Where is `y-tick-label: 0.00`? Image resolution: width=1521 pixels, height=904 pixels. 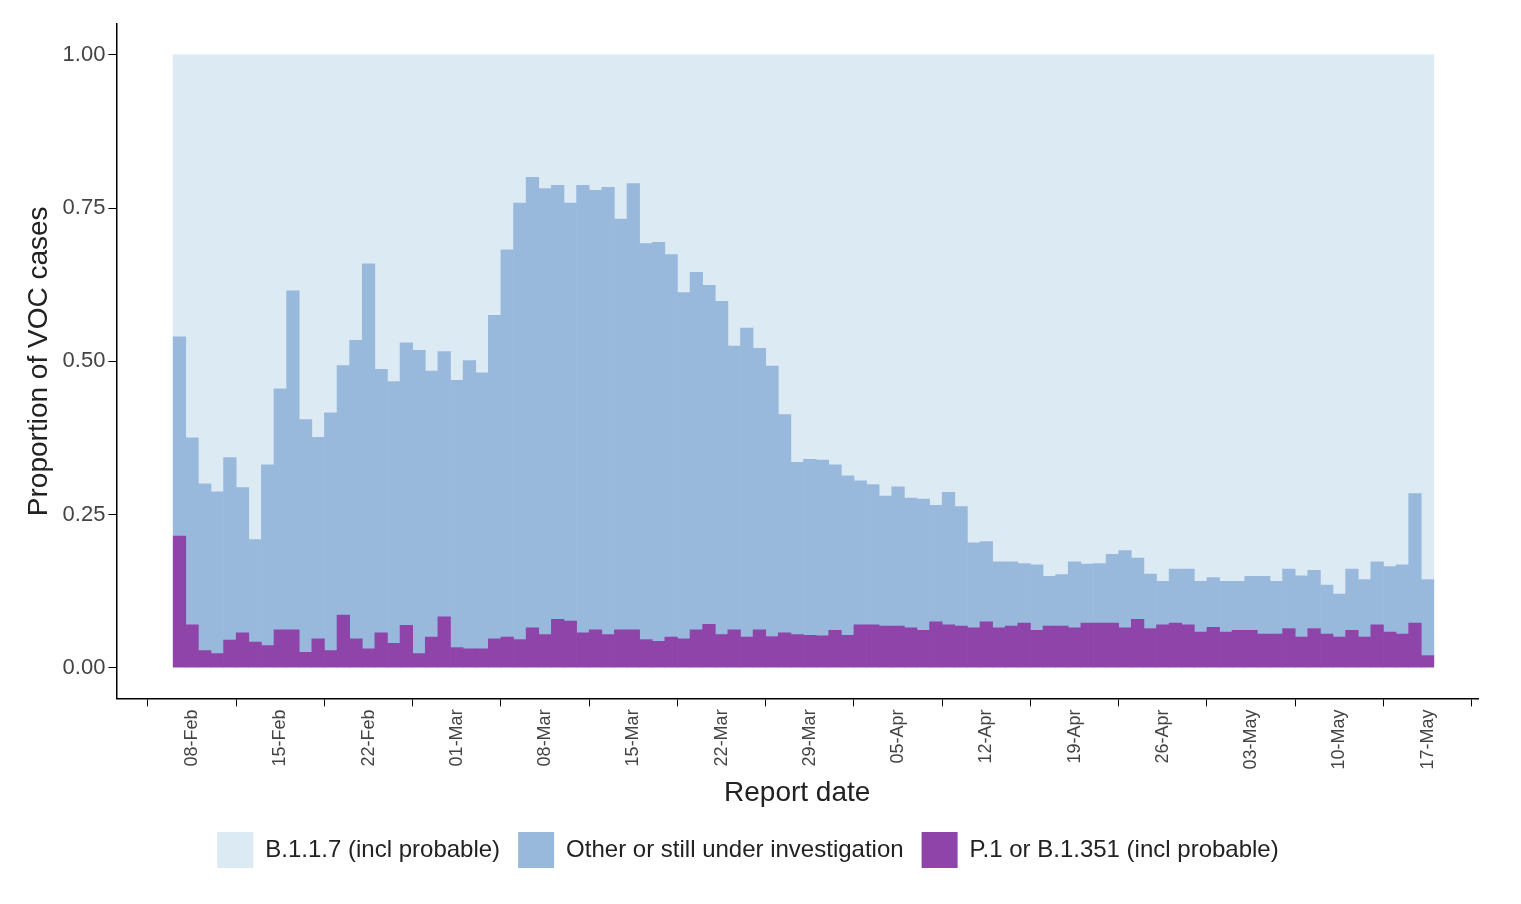 y-tick-label: 0.00 is located at coordinates (84, 666).